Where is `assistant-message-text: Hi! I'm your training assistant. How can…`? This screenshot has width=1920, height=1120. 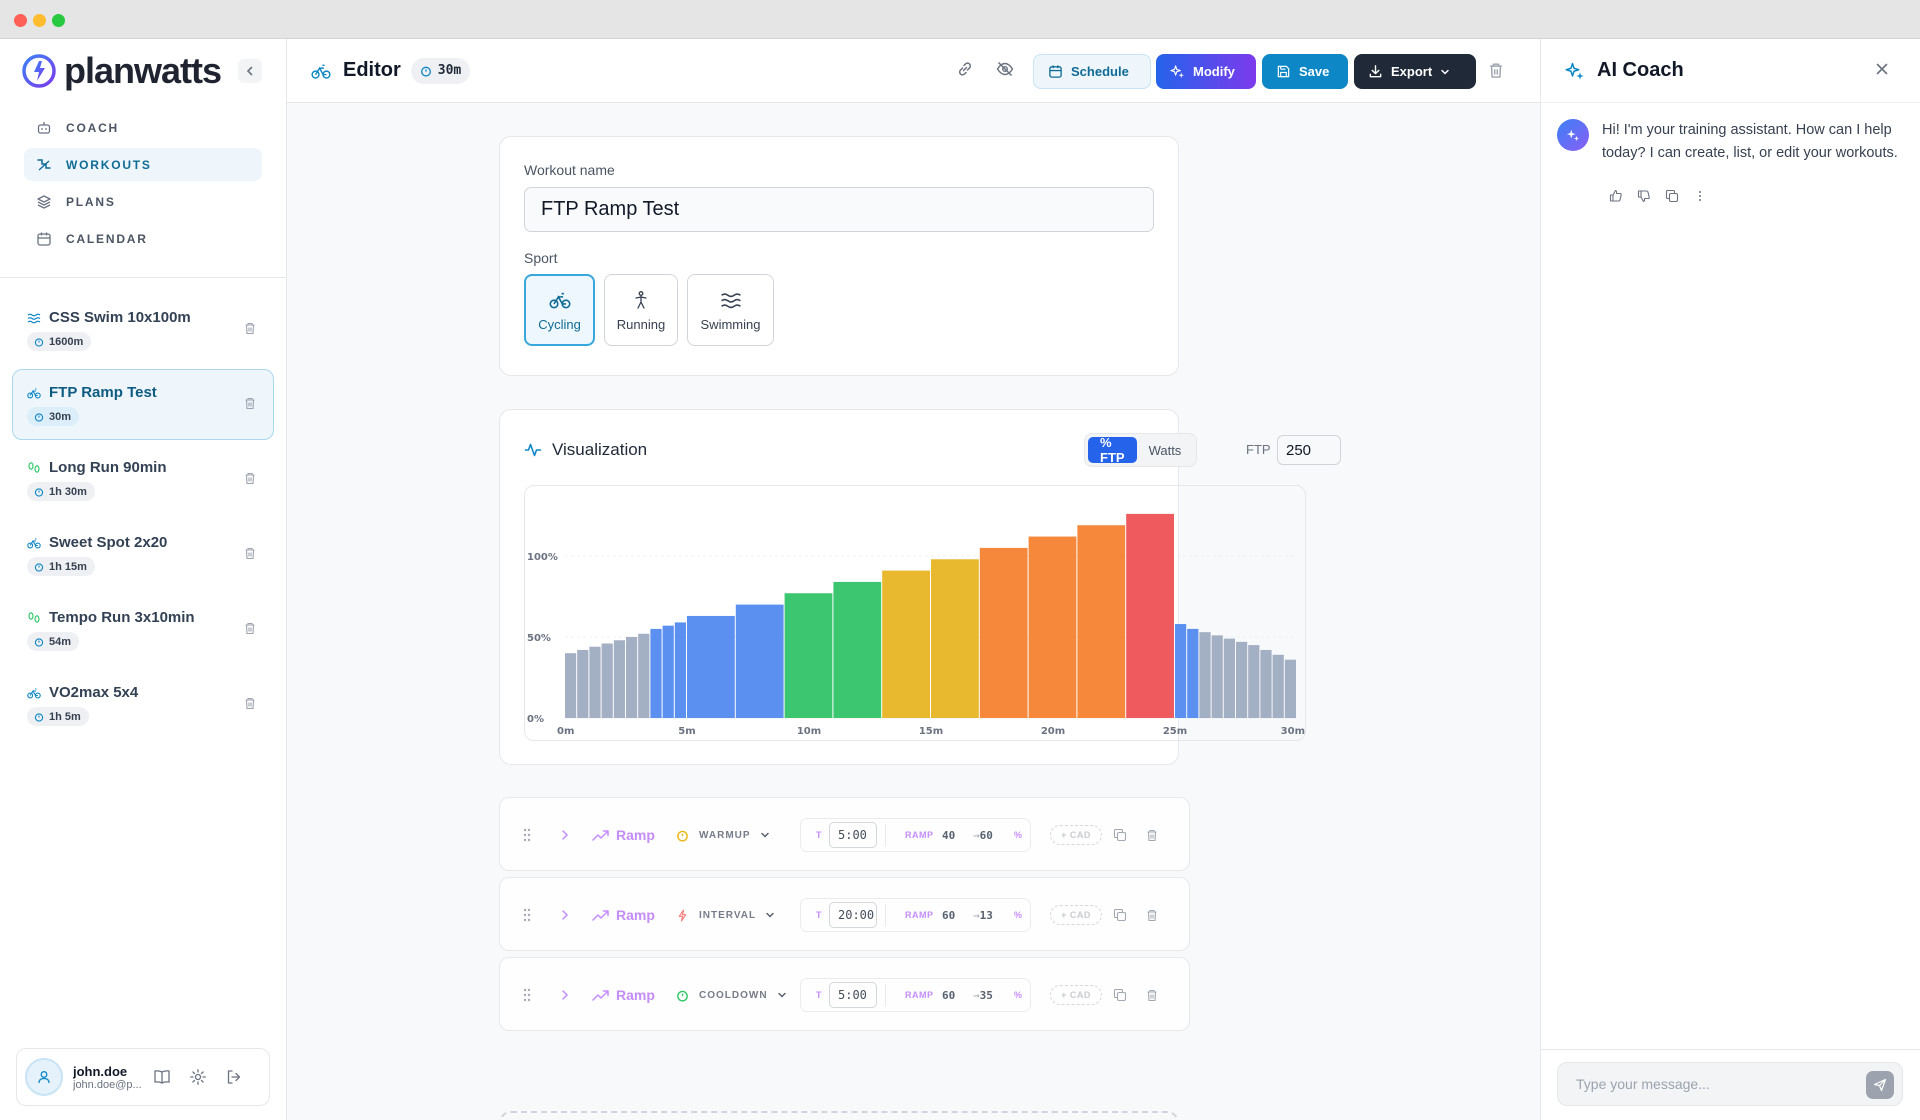 assistant-message-text: Hi! I'm your training assistant. How can… is located at coordinates (1750, 141).